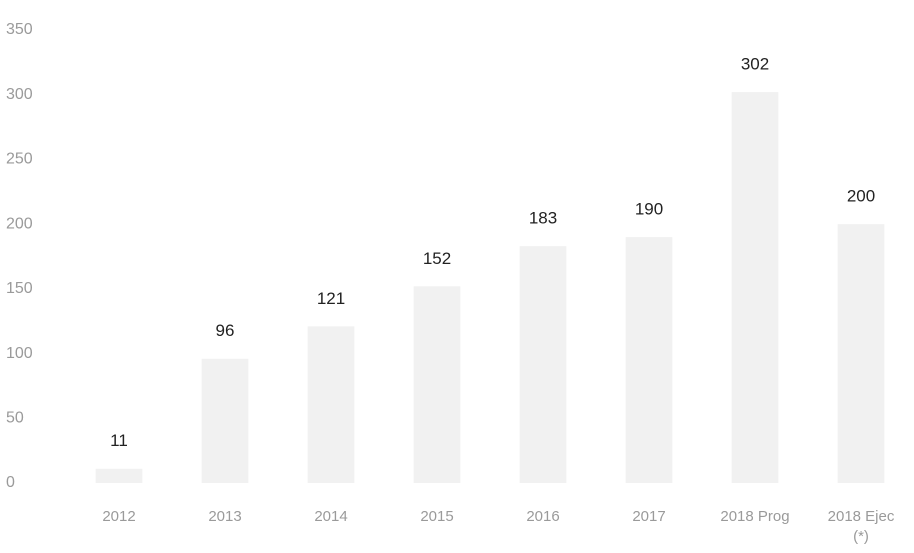 The width and height of the screenshot is (914, 553). Describe the element at coordinates (19, 353) in the screenshot. I see `y-tick-label: 100` at that location.